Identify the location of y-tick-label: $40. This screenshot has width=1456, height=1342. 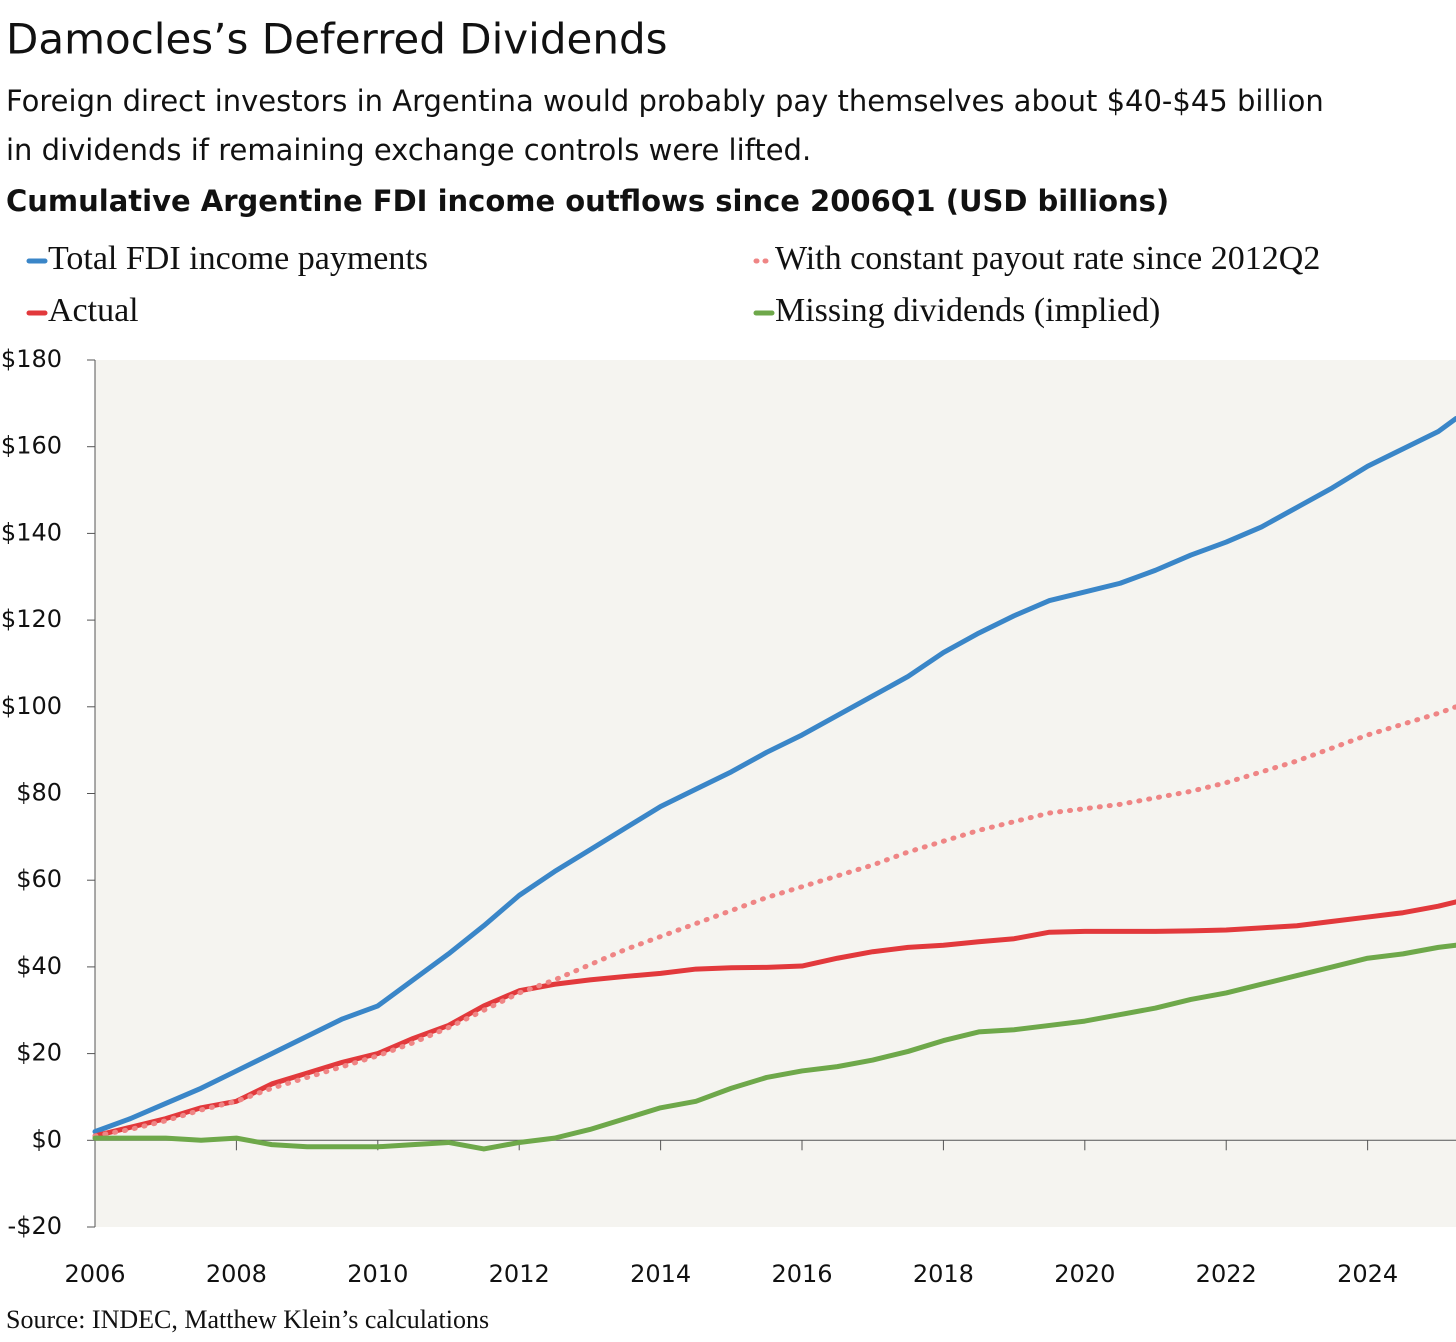
(39, 966).